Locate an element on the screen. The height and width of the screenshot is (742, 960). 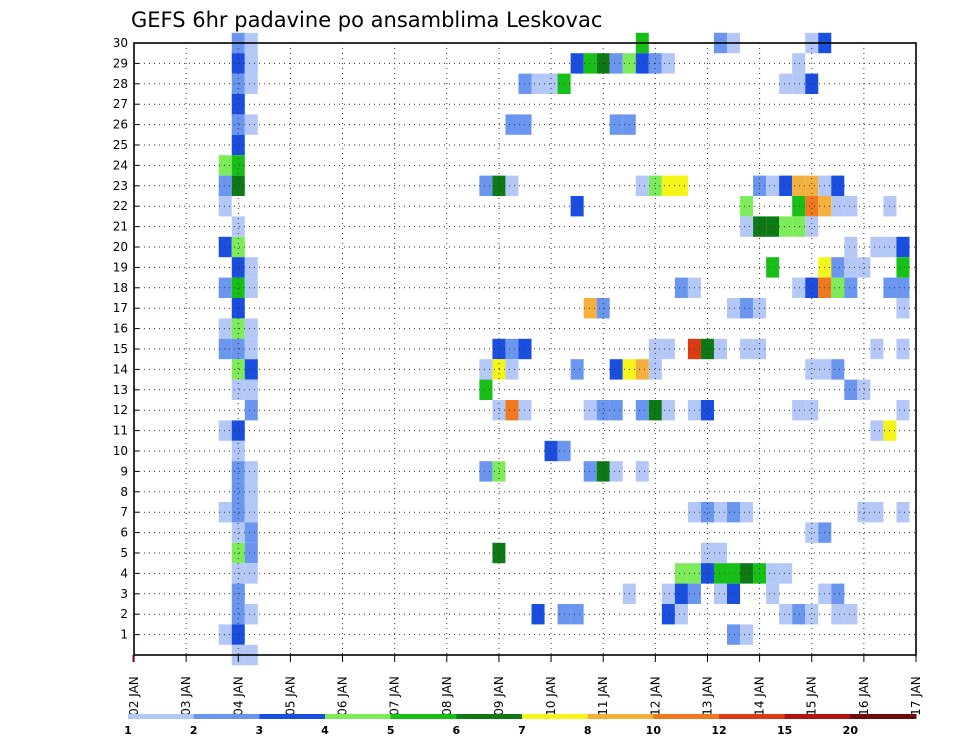
y-tick-label: 12 is located at coordinates (120, 410).